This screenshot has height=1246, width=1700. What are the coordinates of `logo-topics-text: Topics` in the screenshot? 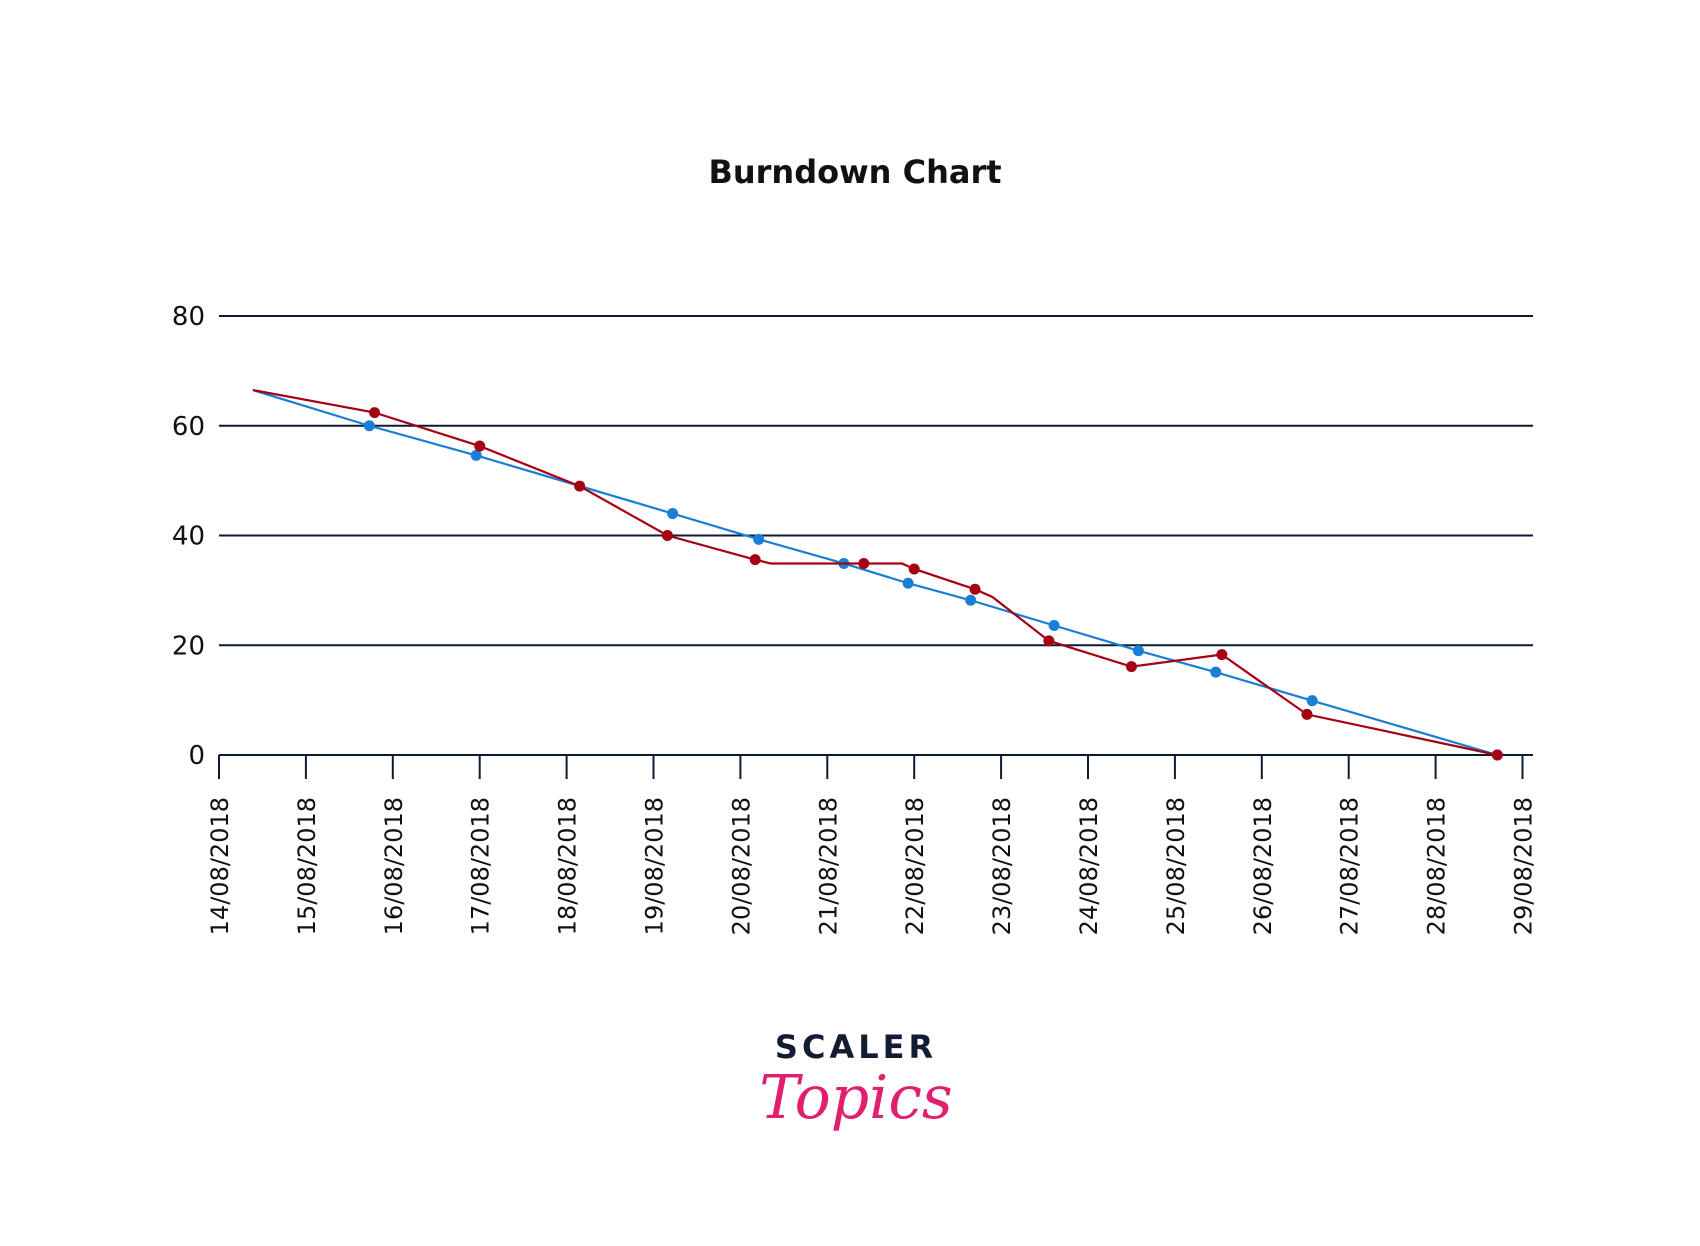 It's located at (855, 1098).